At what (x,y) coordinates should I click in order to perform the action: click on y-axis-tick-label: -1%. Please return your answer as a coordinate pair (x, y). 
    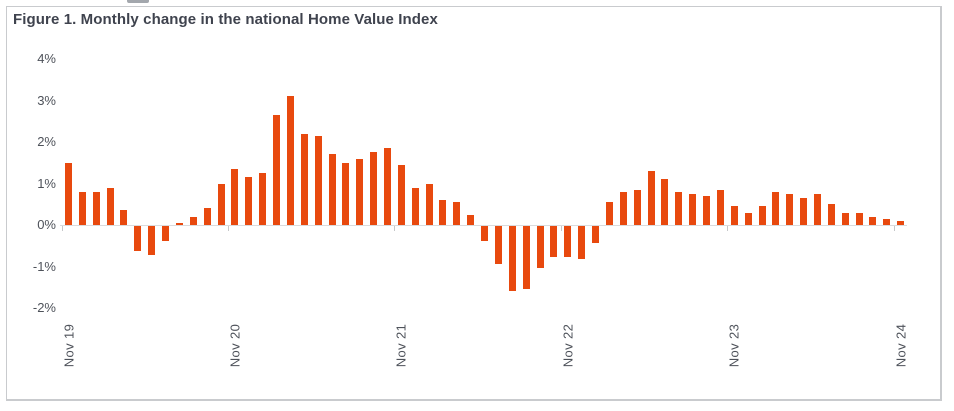
    Looking at the image, I should click on (44, 266).